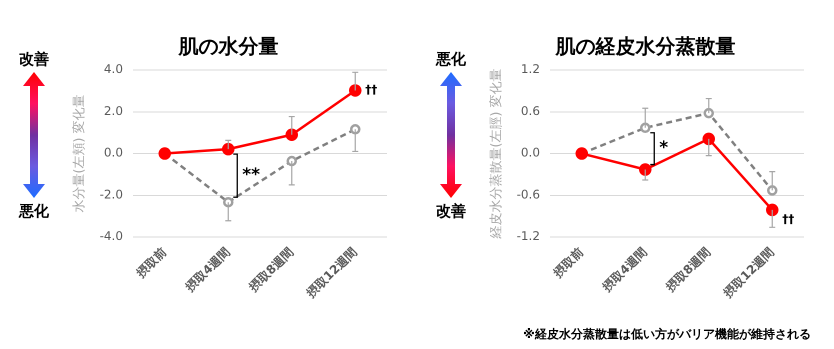  What do you see at coordinates (79, 153) in the screenshot?
I see `y-axis-title: 水分量(左頬) 変化量` at bounding box center [79, 153].